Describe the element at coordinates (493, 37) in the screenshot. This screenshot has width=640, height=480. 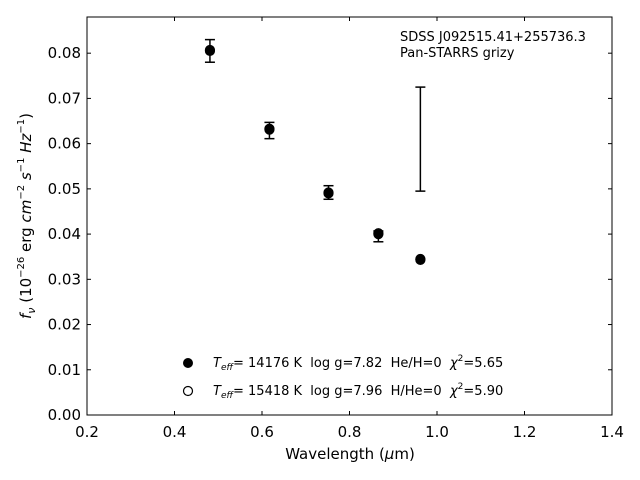
I see `annotation-object-name: SDSS J092515.41+255736.3` at that location.